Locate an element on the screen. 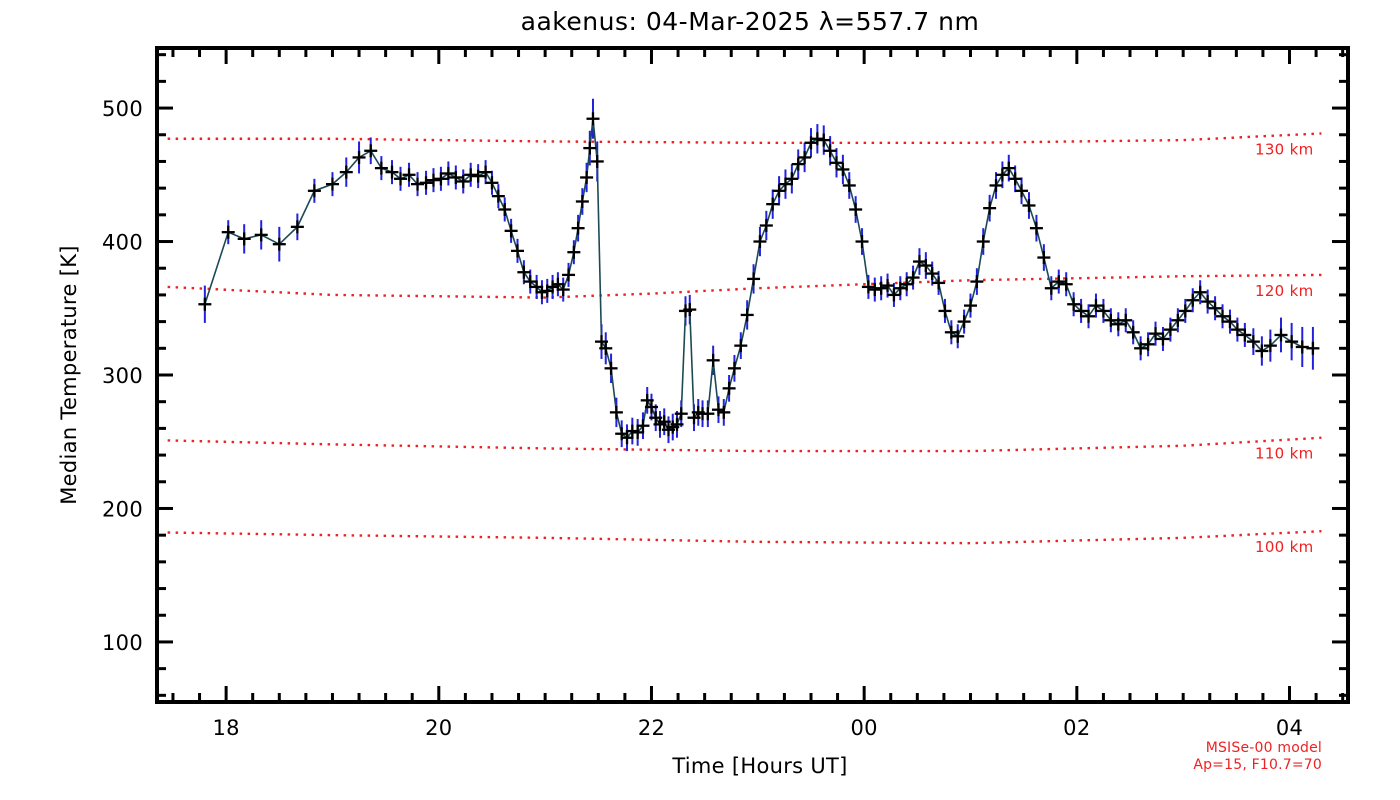 The image size is (1400, 800). page-title: aakenus: 04-Mar-2025 λ=557.7 nm is located at coordinates (750, 21).